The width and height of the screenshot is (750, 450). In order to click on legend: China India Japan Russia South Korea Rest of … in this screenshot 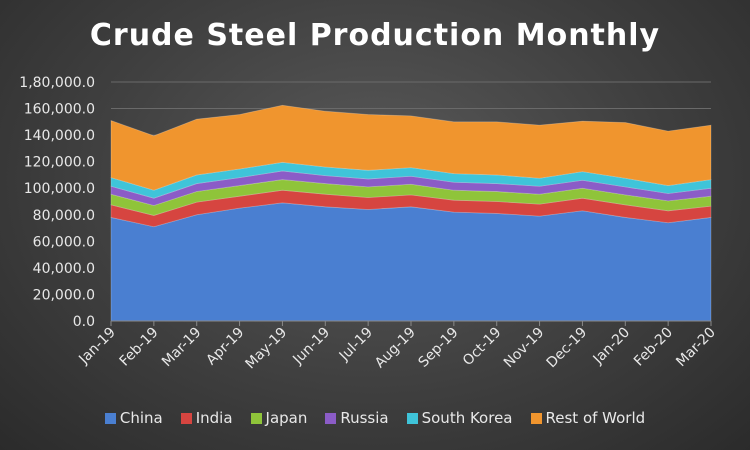, I will do `click(375, 418)`.